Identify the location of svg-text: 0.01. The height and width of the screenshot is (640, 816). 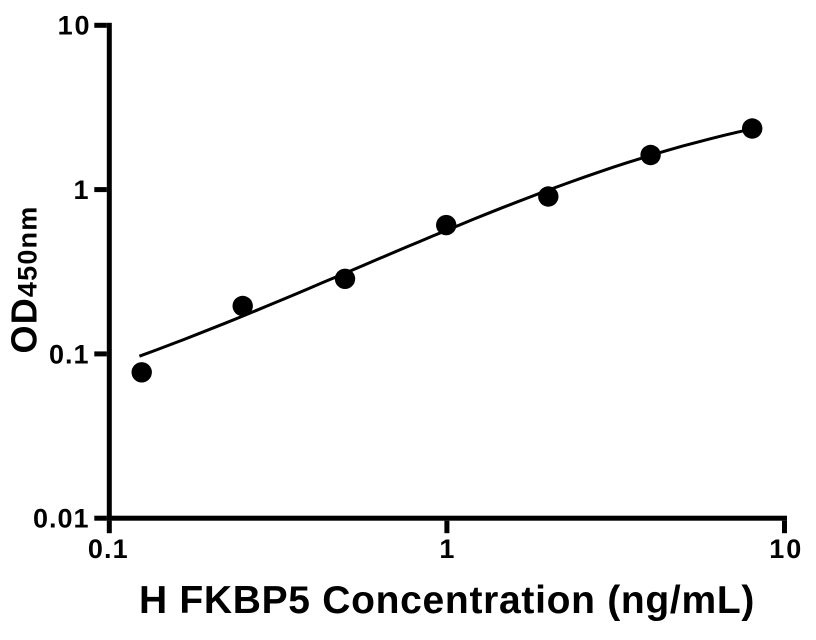
(61, 519).